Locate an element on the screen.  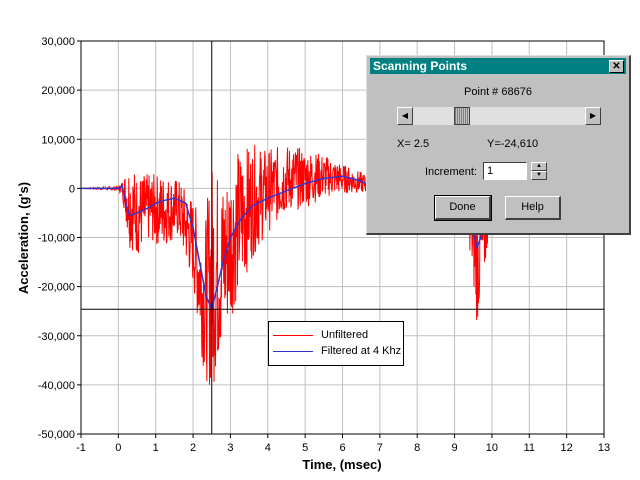
dialog-titlebar: Scanning Points ✕ is located at coordinates (498, 66).